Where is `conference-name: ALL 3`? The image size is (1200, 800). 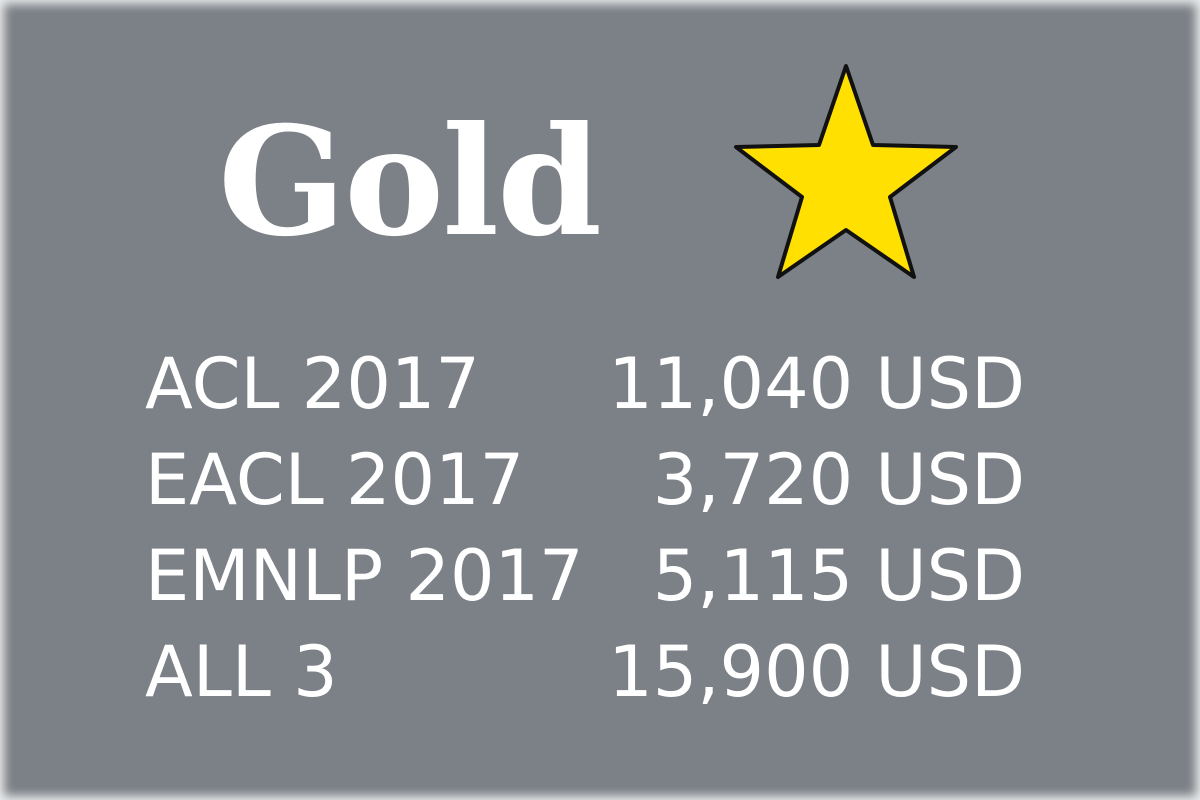 conference-name: ALL 3 is located at coordinates (241, 672).